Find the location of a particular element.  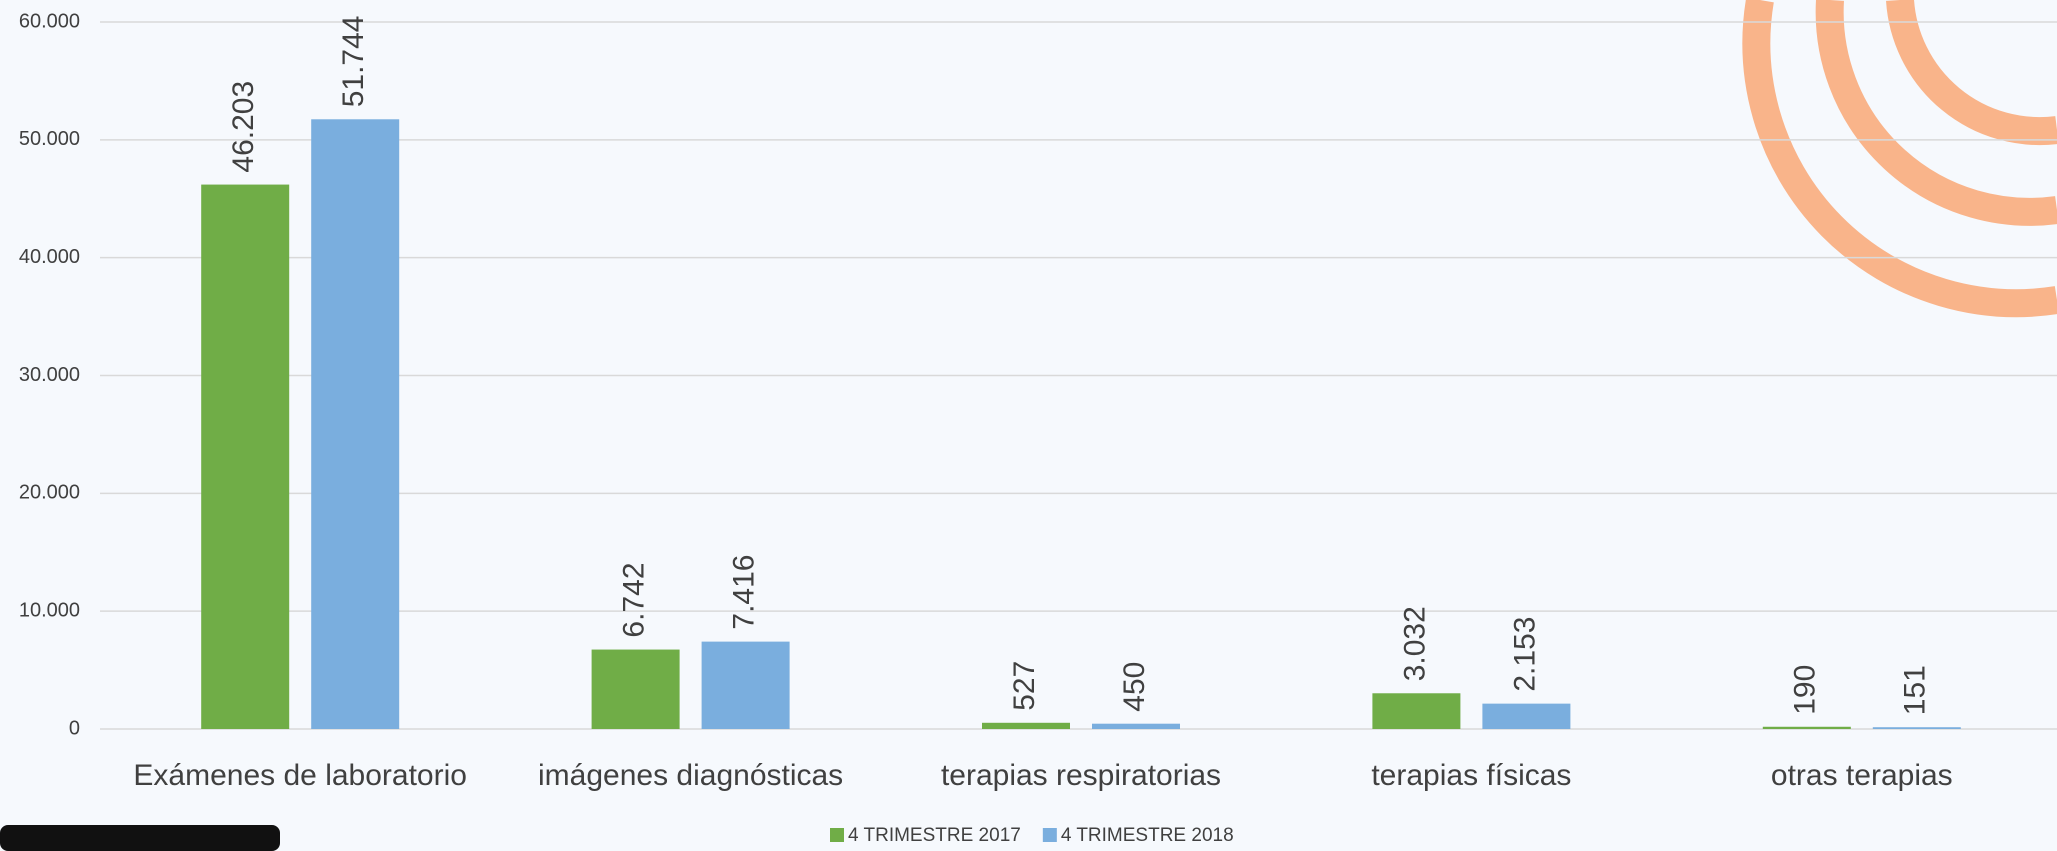

y-tick-label: 40.000 is located at coordinates (49, 257).